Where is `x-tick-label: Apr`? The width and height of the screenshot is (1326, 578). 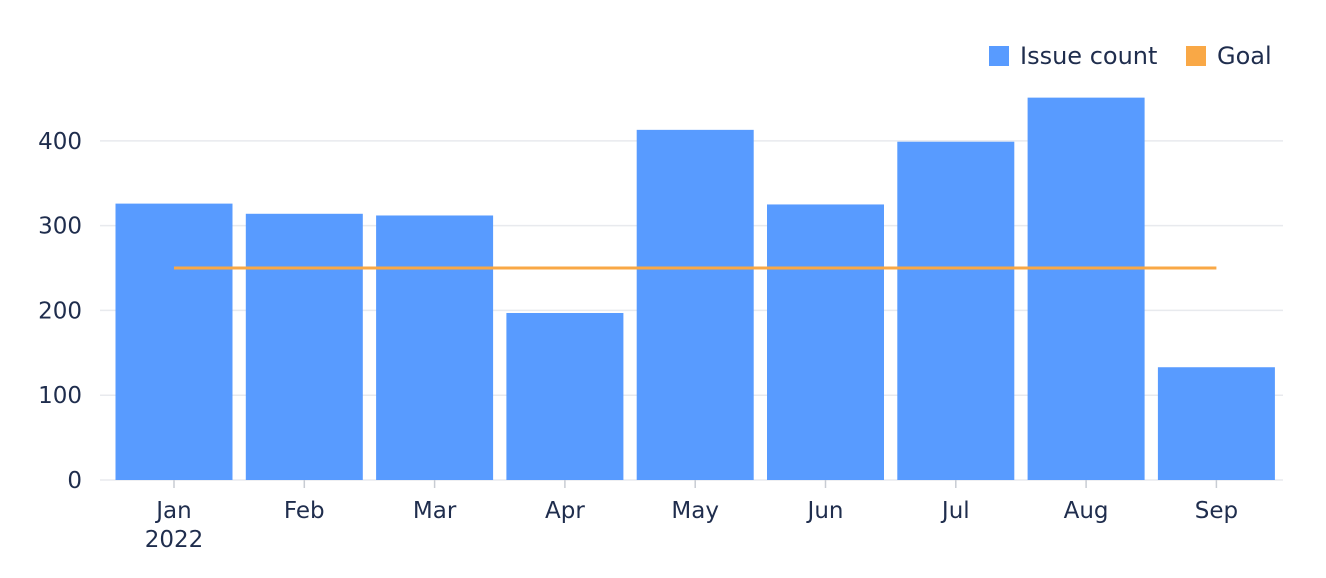 x-tick-label: Apr is located at coordinates (565, 511).